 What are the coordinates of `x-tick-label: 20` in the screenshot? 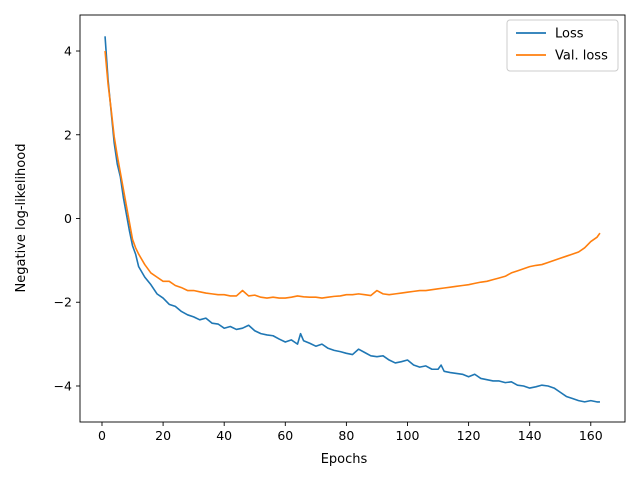 It's located at (163, 435).